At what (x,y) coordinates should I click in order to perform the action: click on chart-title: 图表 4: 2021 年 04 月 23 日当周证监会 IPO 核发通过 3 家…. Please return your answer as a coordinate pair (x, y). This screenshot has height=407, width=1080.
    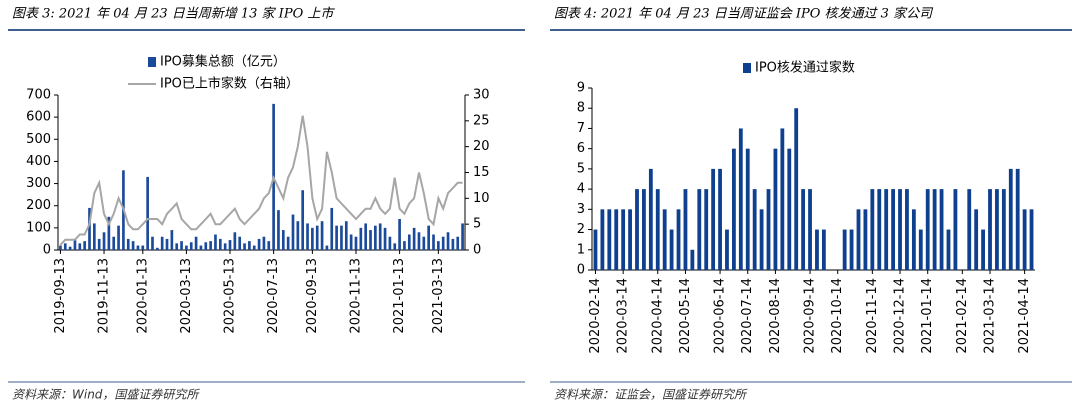
    Looking at the image, I should click on (744, 14).